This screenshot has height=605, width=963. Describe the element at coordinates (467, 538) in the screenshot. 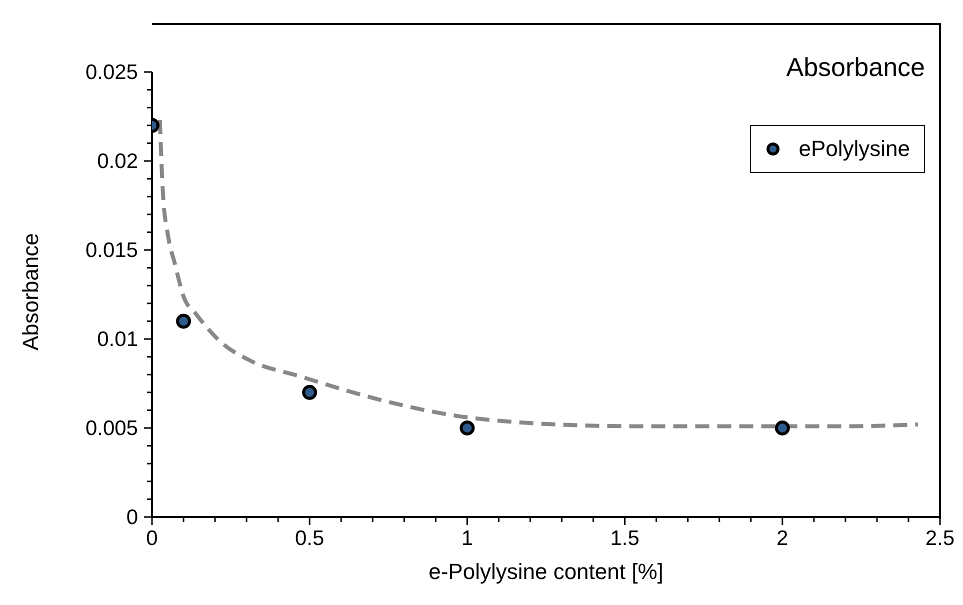

I see `x-tick-label: 1` at that location.